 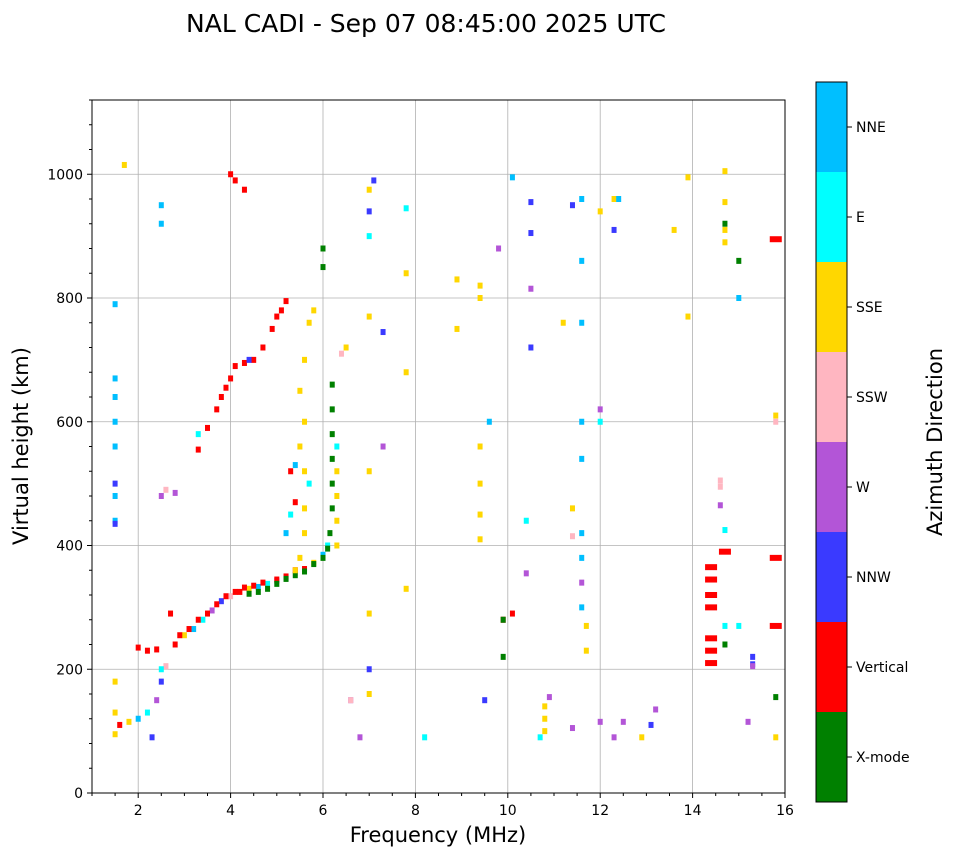 I want to click on colorbar-label-w: W, so click(x=863, y=488).